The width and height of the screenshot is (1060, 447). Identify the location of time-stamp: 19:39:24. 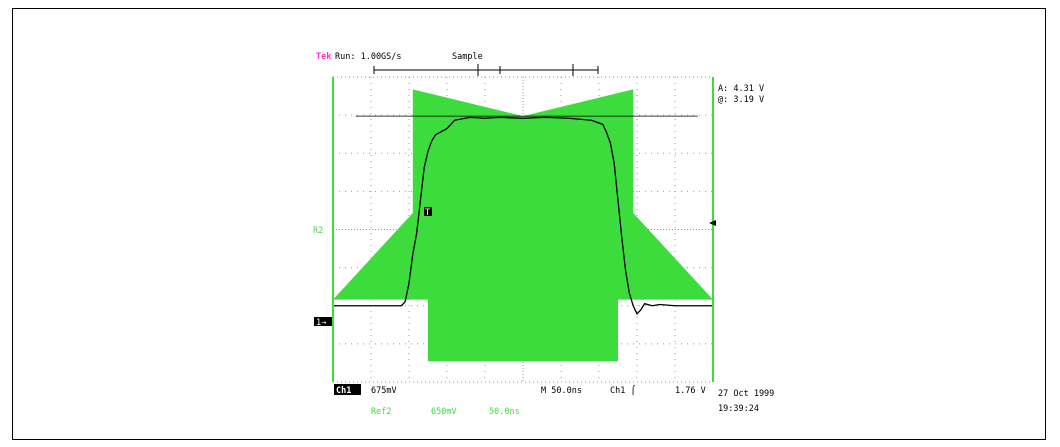
(738, 409).